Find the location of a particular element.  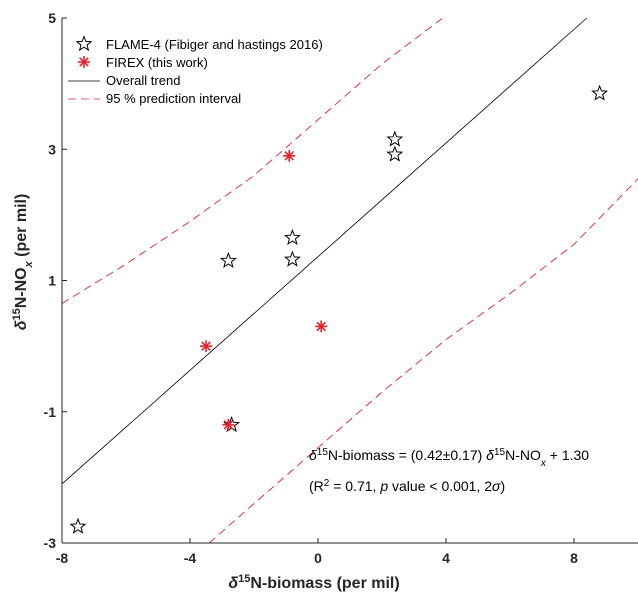

y-tick-label: -1 is located at coordinates (50, 412).